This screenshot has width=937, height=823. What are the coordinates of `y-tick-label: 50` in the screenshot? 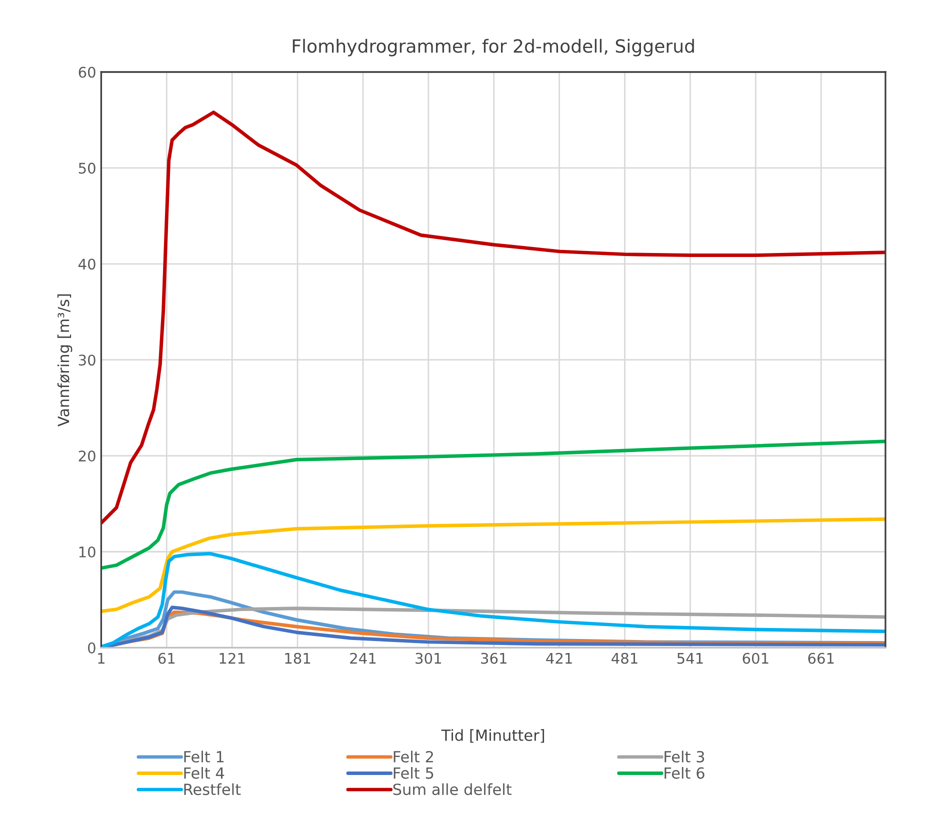 It's located at (87, 168).